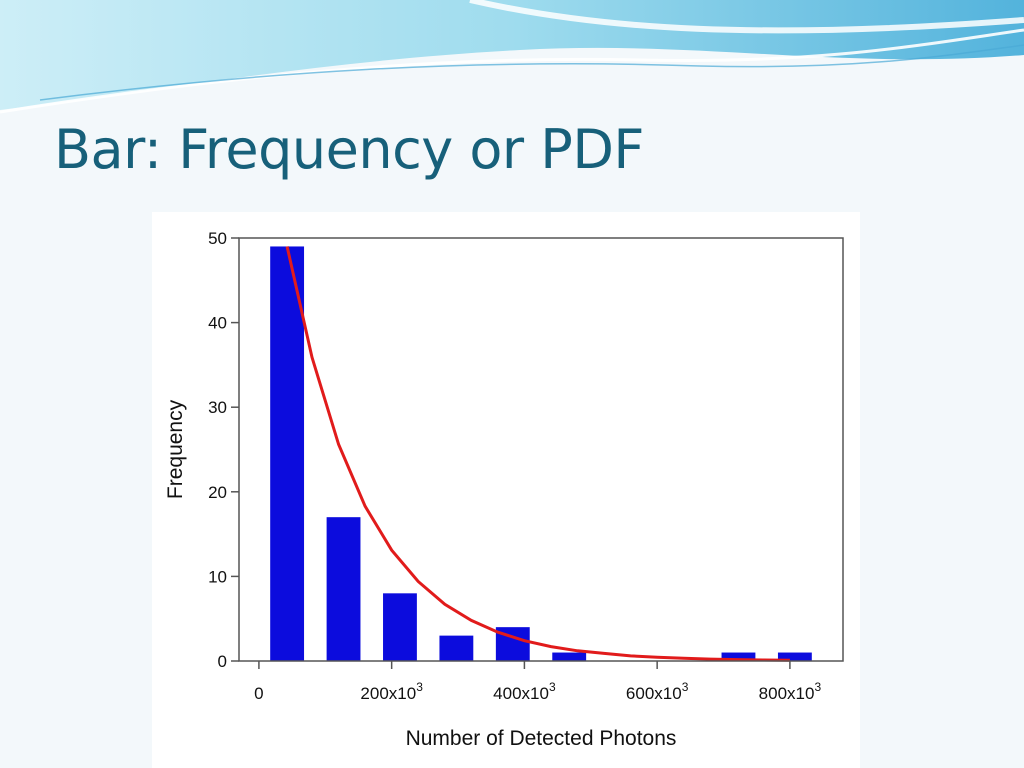 Image resolution: width=1024 pixels, height=768 pixels. Describe the element at coordinates (391, 691) in the screenshot. I see `x-tick-label: 200x103` at that location.